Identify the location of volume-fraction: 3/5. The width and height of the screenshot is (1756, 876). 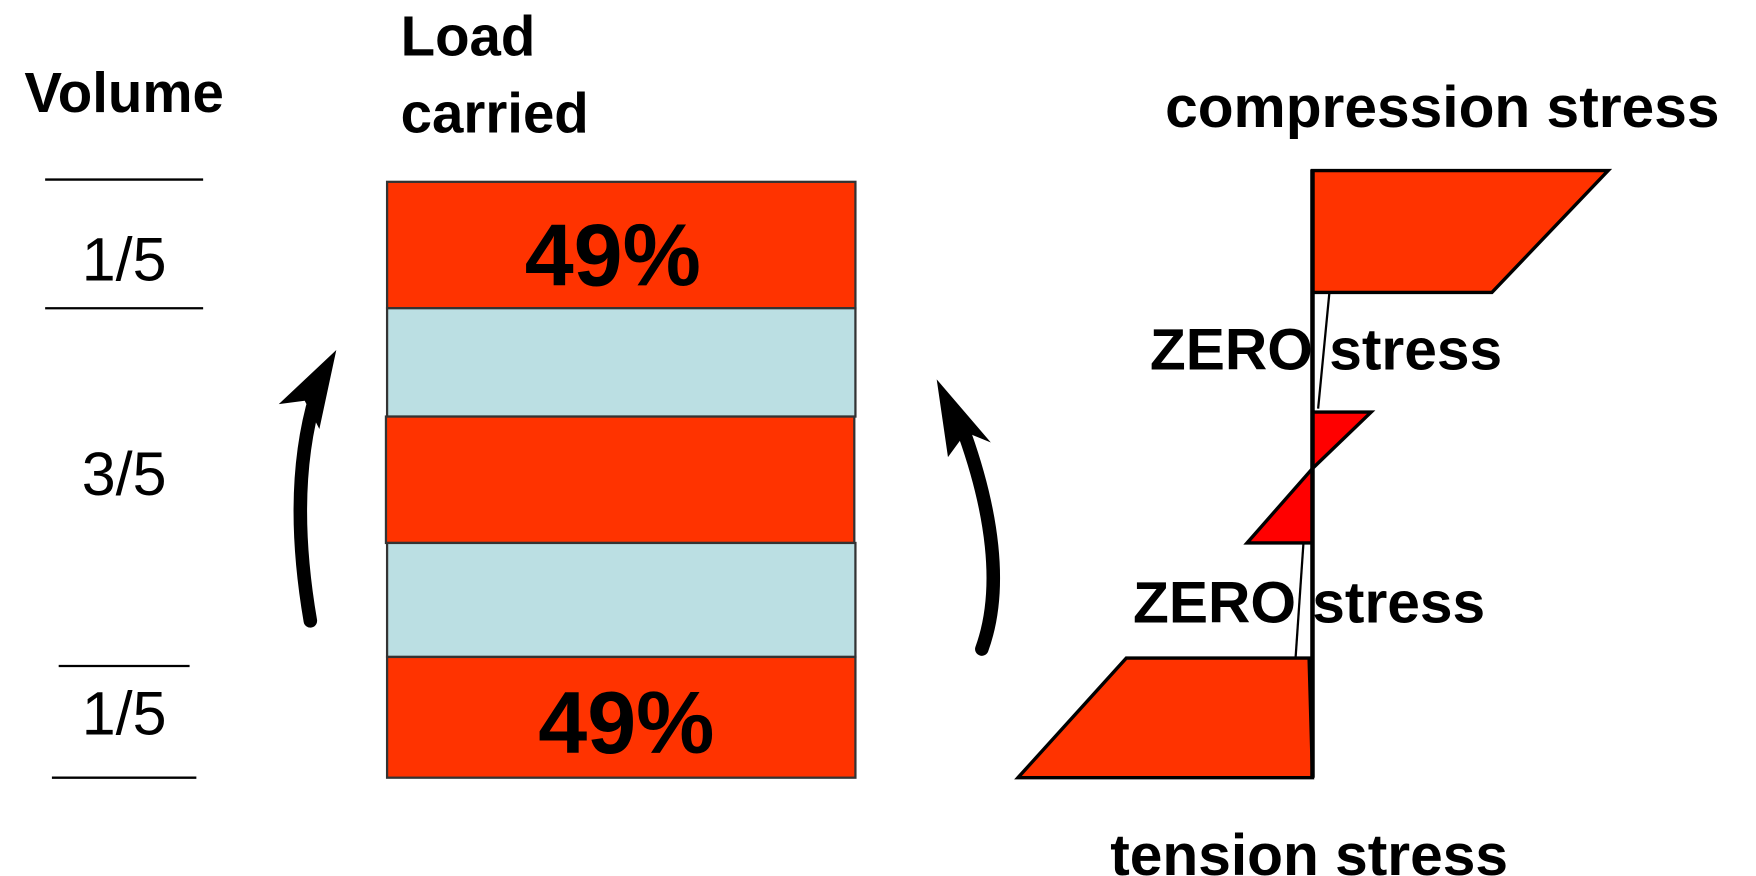
(124, 474).